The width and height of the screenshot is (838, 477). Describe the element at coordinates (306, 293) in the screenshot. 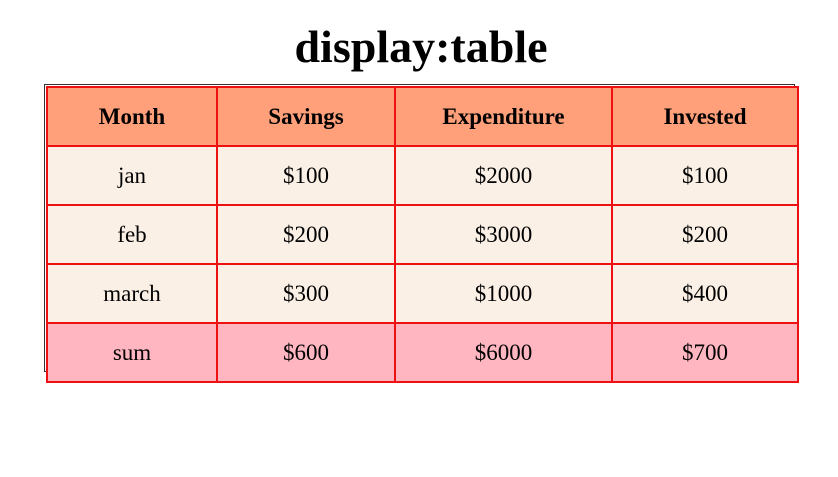

I see `cell-savings: $300` at that location.